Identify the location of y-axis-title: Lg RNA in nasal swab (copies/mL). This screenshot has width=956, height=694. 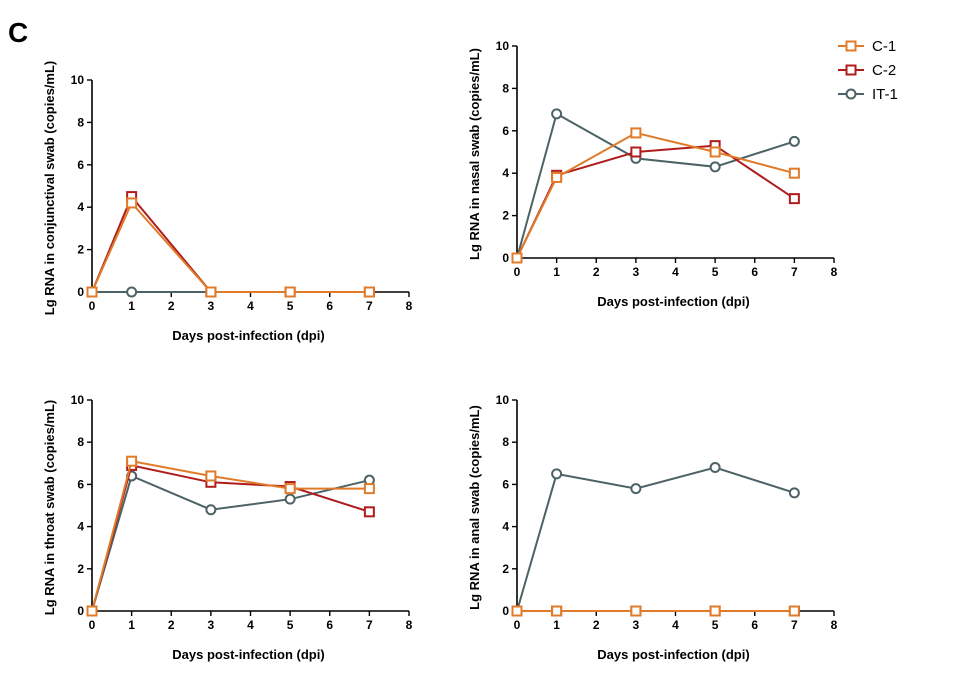
(474, 154).